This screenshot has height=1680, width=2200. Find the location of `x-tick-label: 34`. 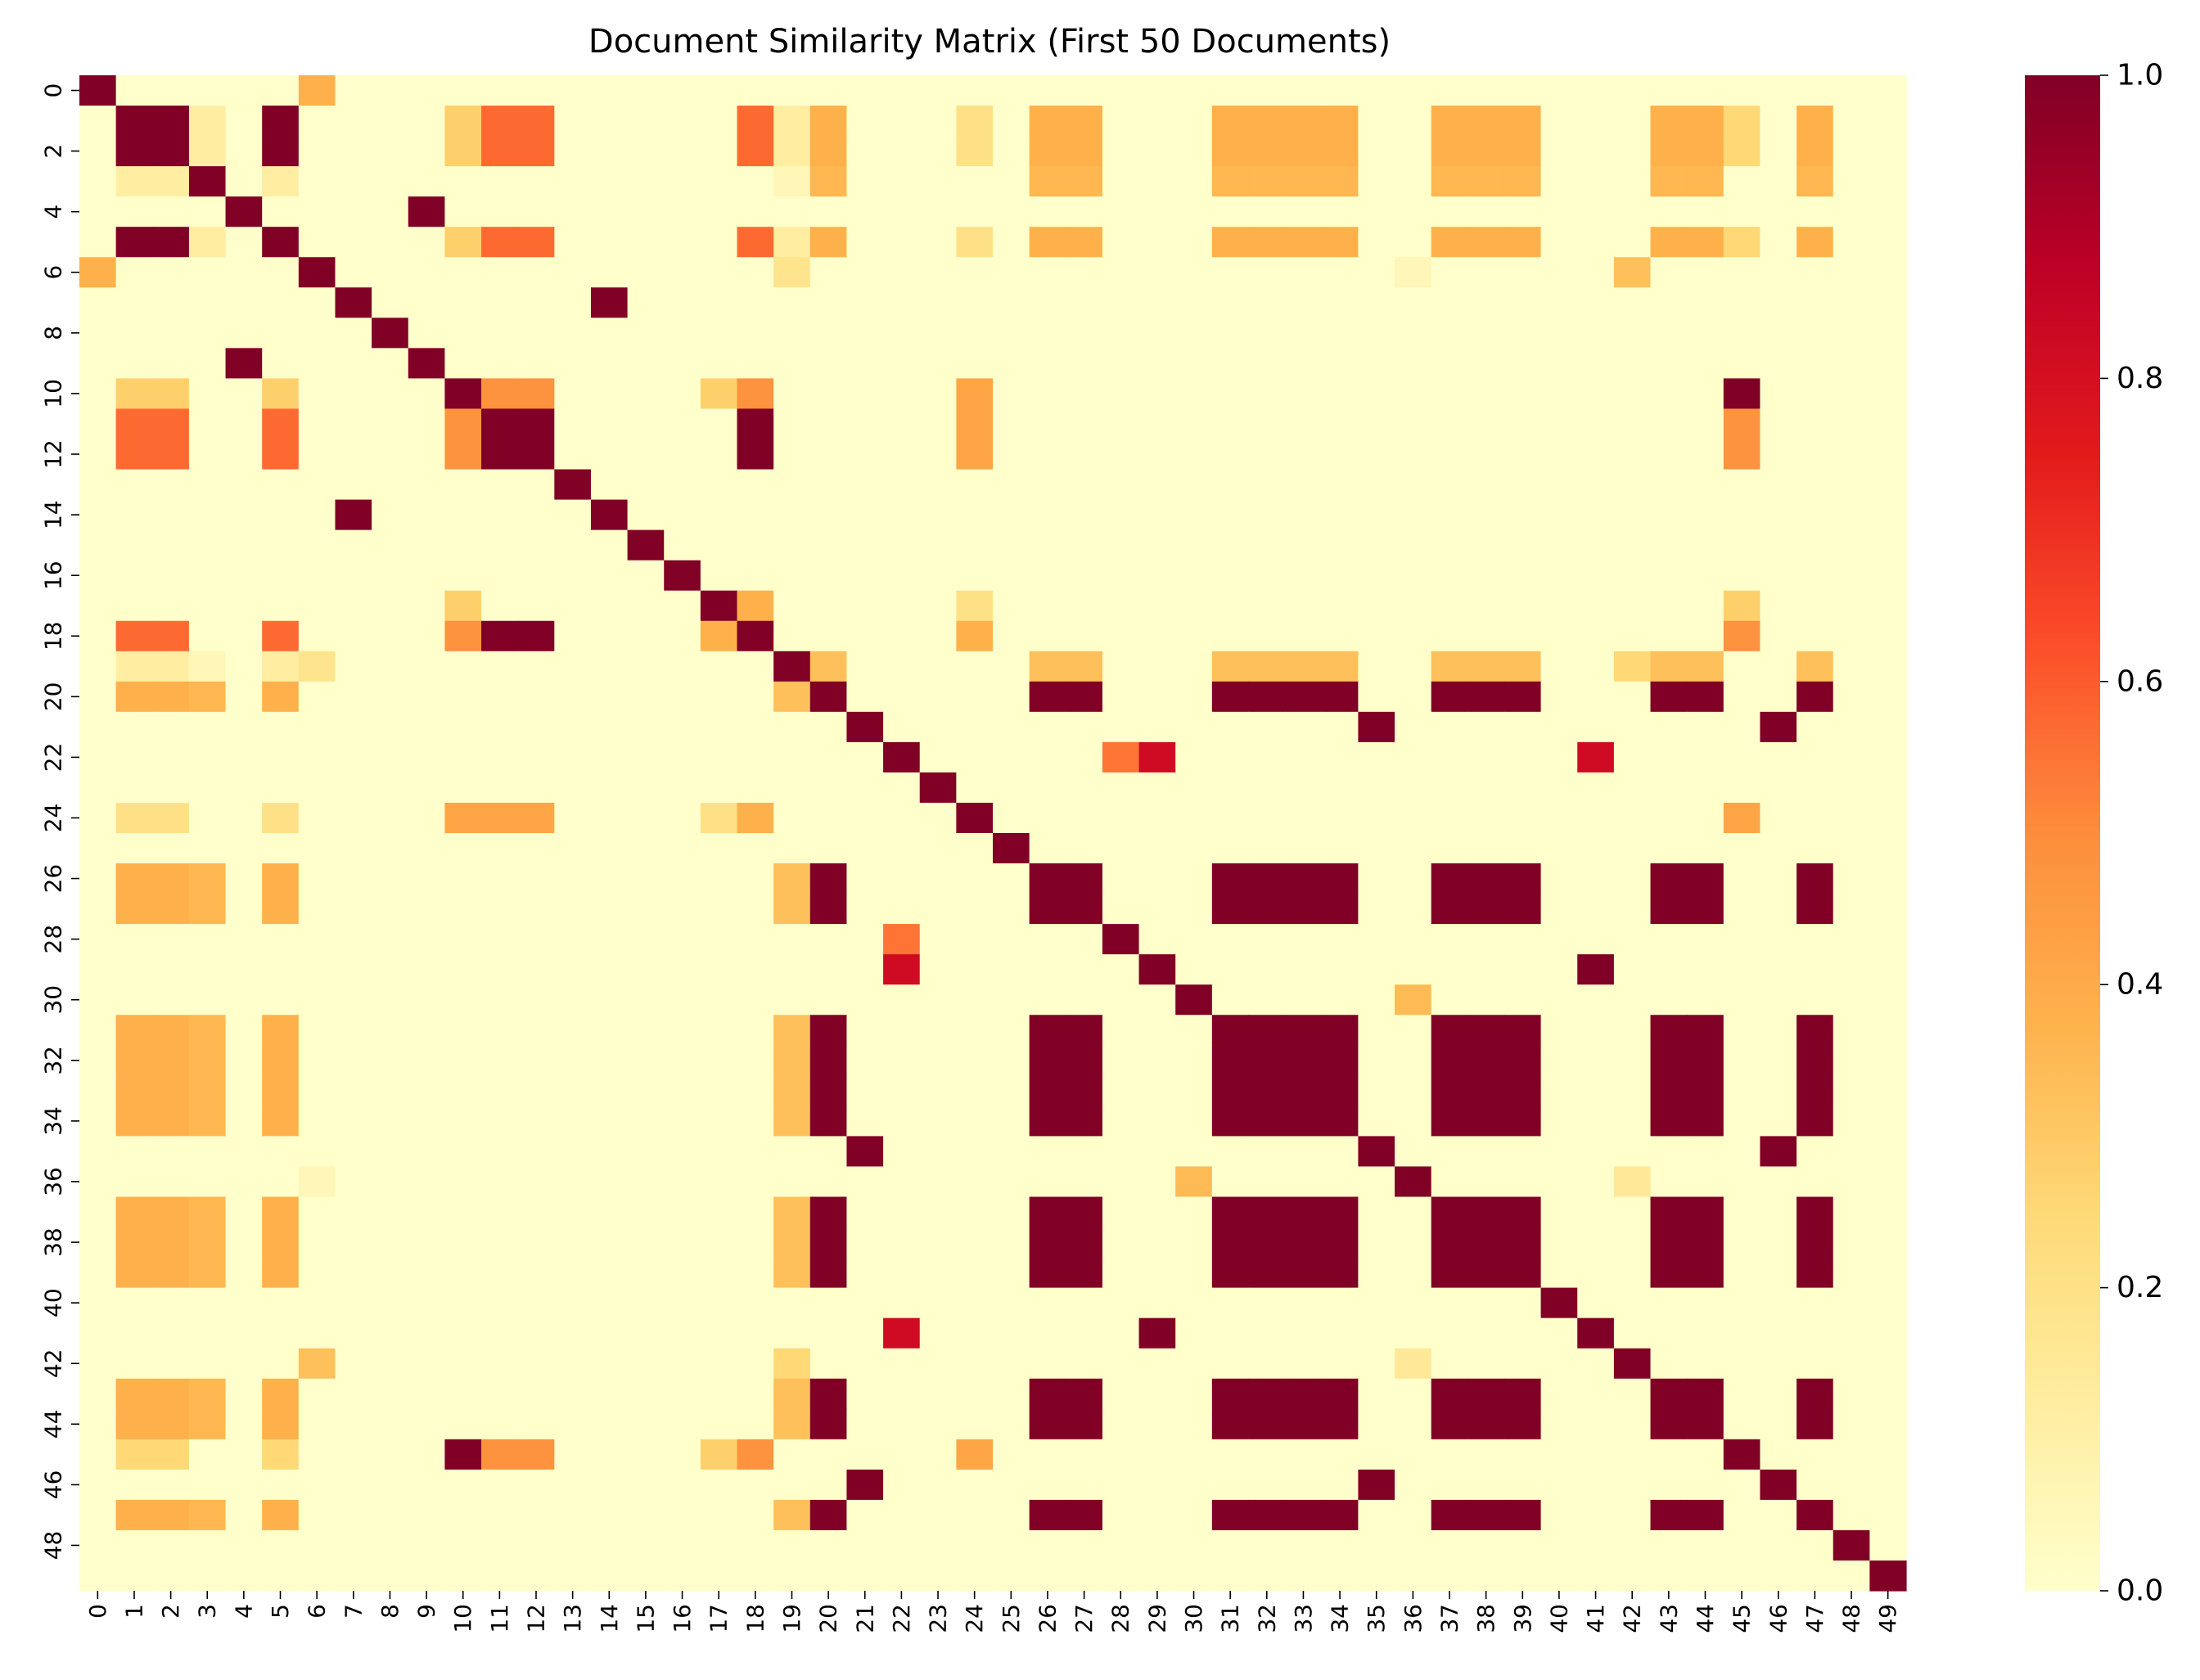

x-tick-label: 34 is located at coordinates (1340, 1619).